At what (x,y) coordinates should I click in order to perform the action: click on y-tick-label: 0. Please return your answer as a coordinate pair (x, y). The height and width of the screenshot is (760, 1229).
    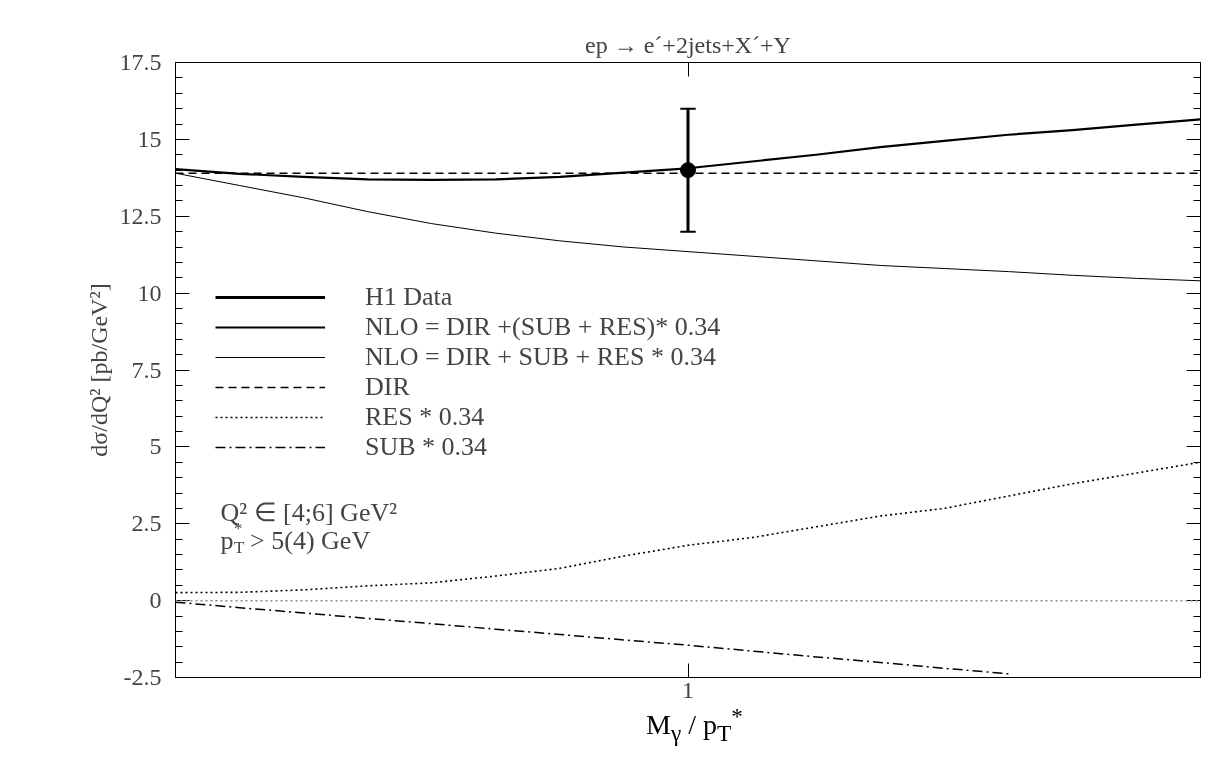
    Looking at the image, I should click on (155, 600).